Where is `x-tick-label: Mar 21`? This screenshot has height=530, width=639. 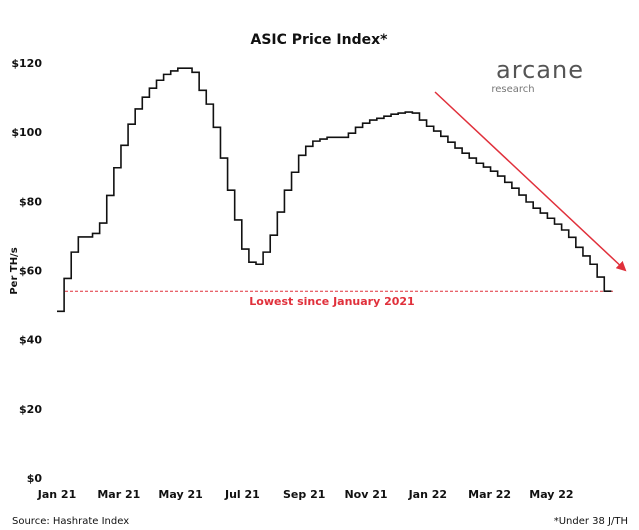
x-tick-label: Mar 21 is located at coordinates (118, 494).